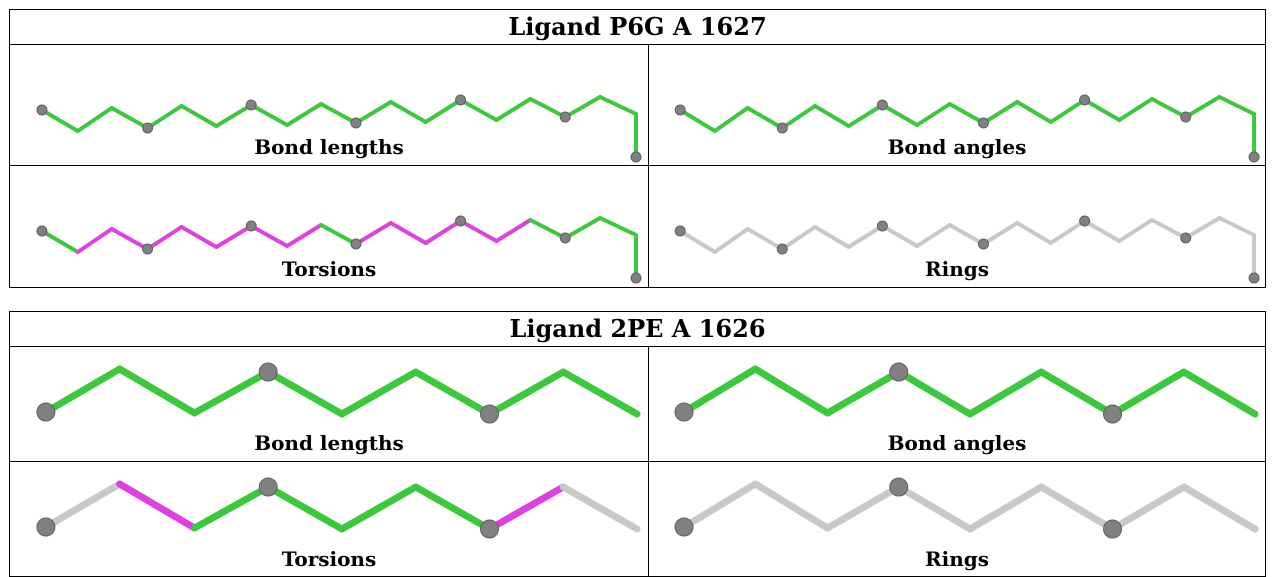 The width and height of the screenshot is (1275, 577). I want to click on bond-angles-panel: Bond angles, so click(956, 404).